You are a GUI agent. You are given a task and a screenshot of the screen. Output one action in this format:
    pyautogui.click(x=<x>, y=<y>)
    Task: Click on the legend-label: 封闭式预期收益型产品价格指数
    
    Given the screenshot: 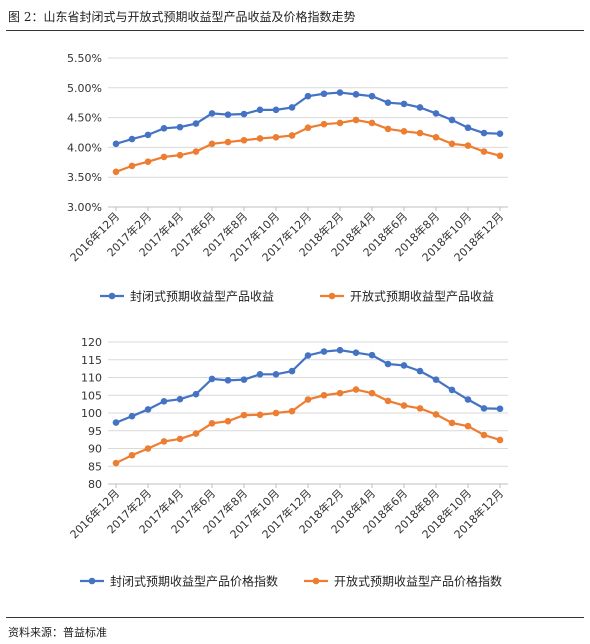 What is the action you would take?
    pyautogui.click(x=194, y=581)
    